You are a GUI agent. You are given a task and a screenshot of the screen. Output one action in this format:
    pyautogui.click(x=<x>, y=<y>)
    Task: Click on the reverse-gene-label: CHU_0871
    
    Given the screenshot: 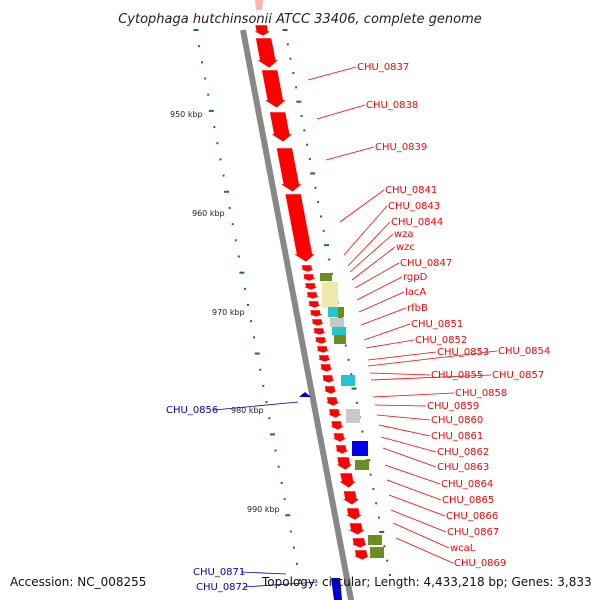 What is the action you would take?
    pyautogui.click(x=219, y=572)
    